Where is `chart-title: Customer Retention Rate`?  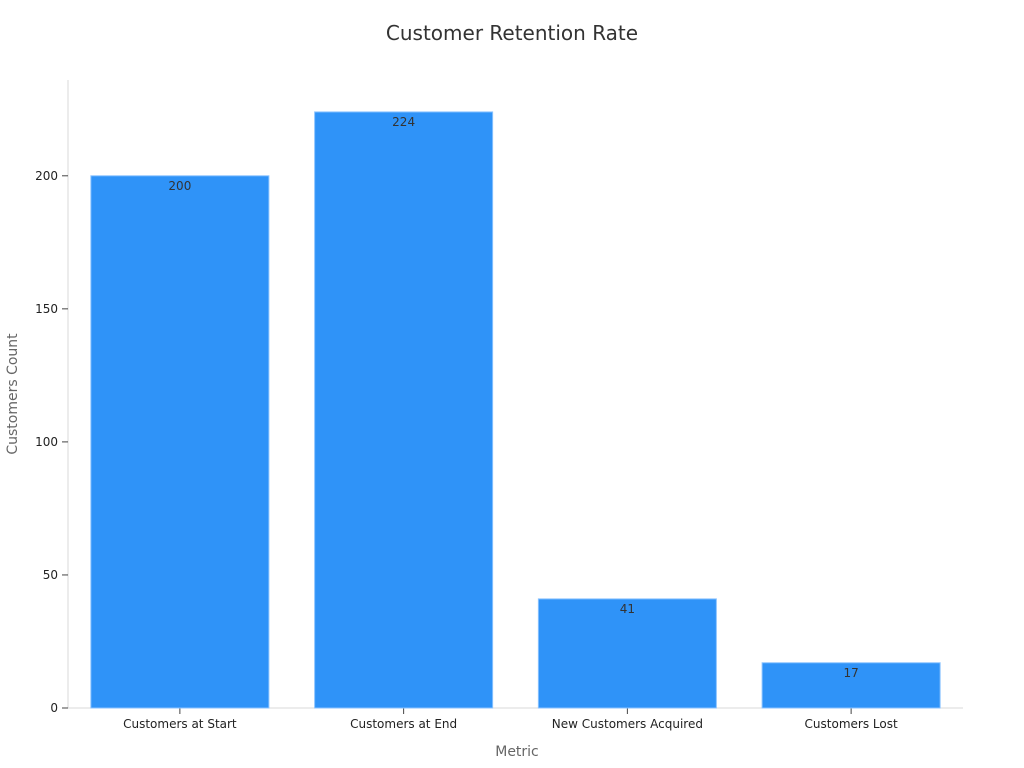 chart-title: Customer Retention Rate is located at coordinates (512, 33).